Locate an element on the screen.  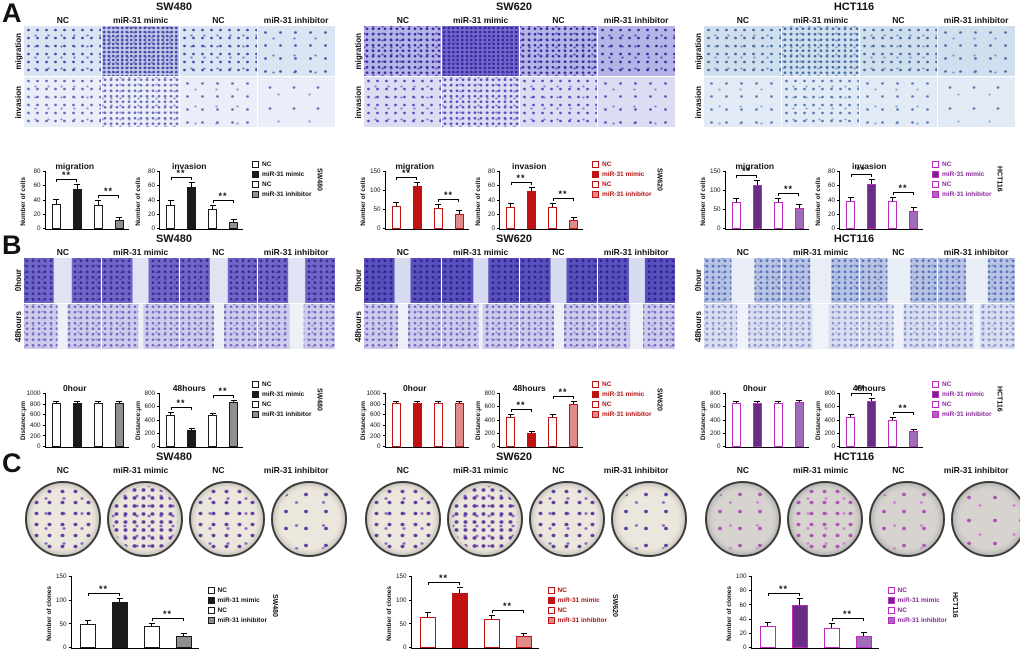
cell-line-title: SW620 is located at coordinates (514, 457).